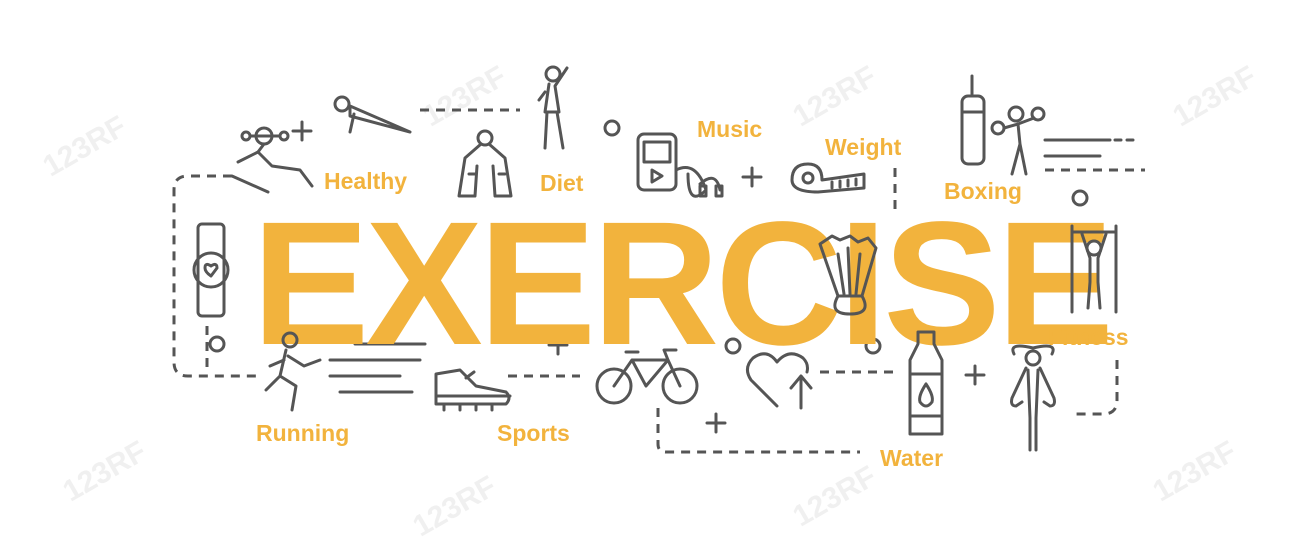 This screenshot has height=544, width=1300. What do you see at coordinates (912, 458) in the screenshot?
I see `label-water: Water` at bounding box center [912, 458].